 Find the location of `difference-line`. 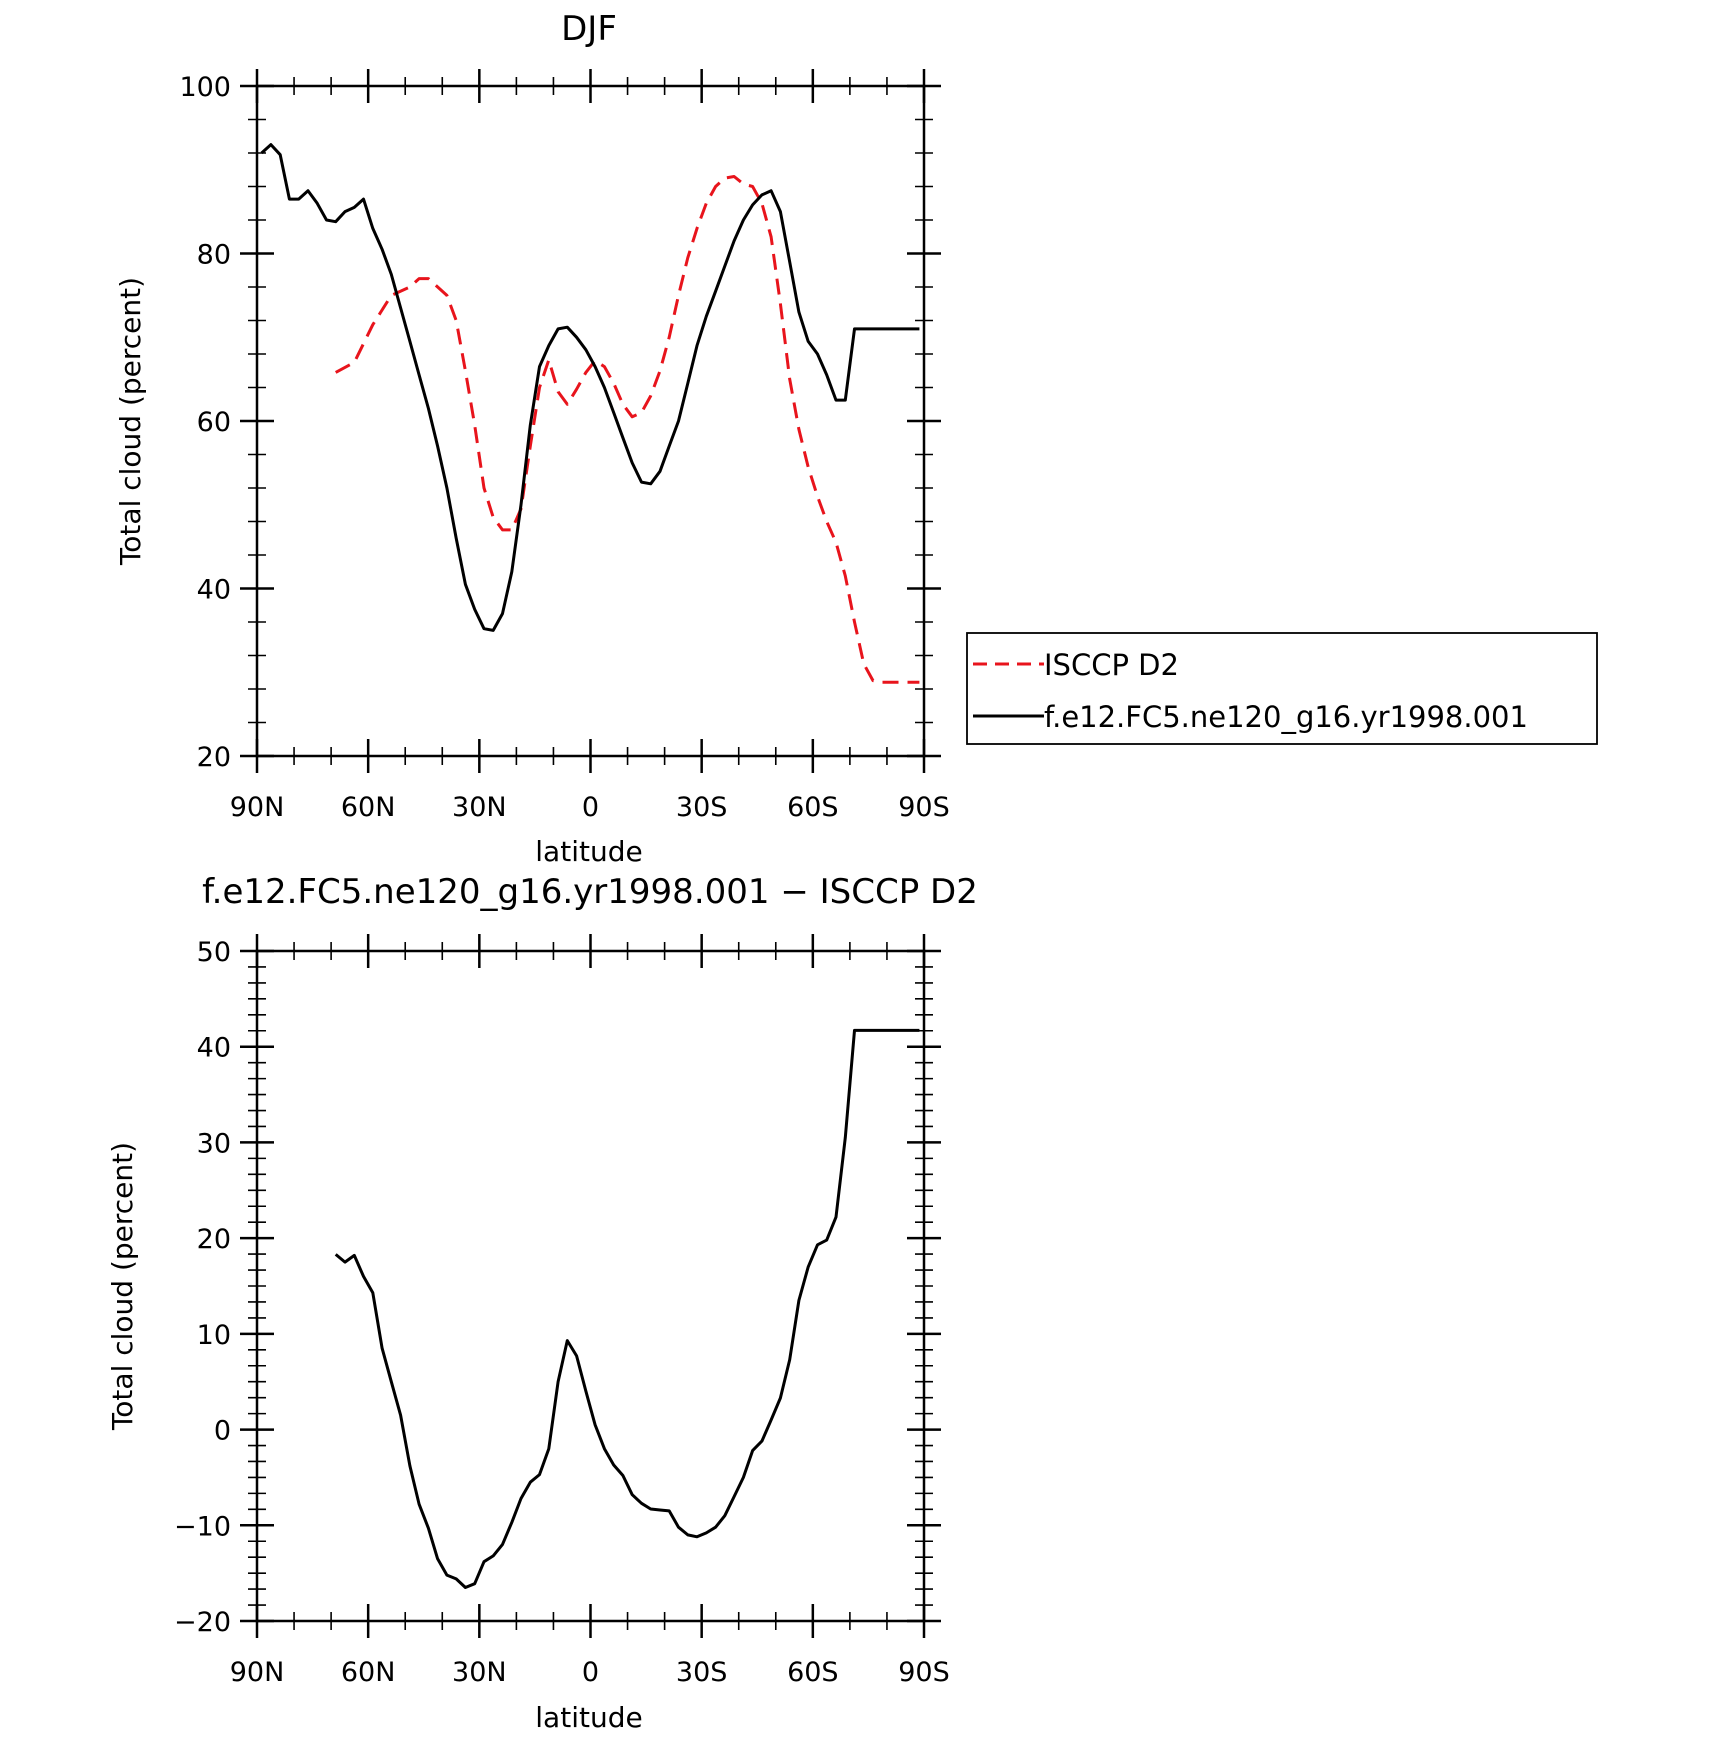

difference-line is located at coordinates (627, 1308).